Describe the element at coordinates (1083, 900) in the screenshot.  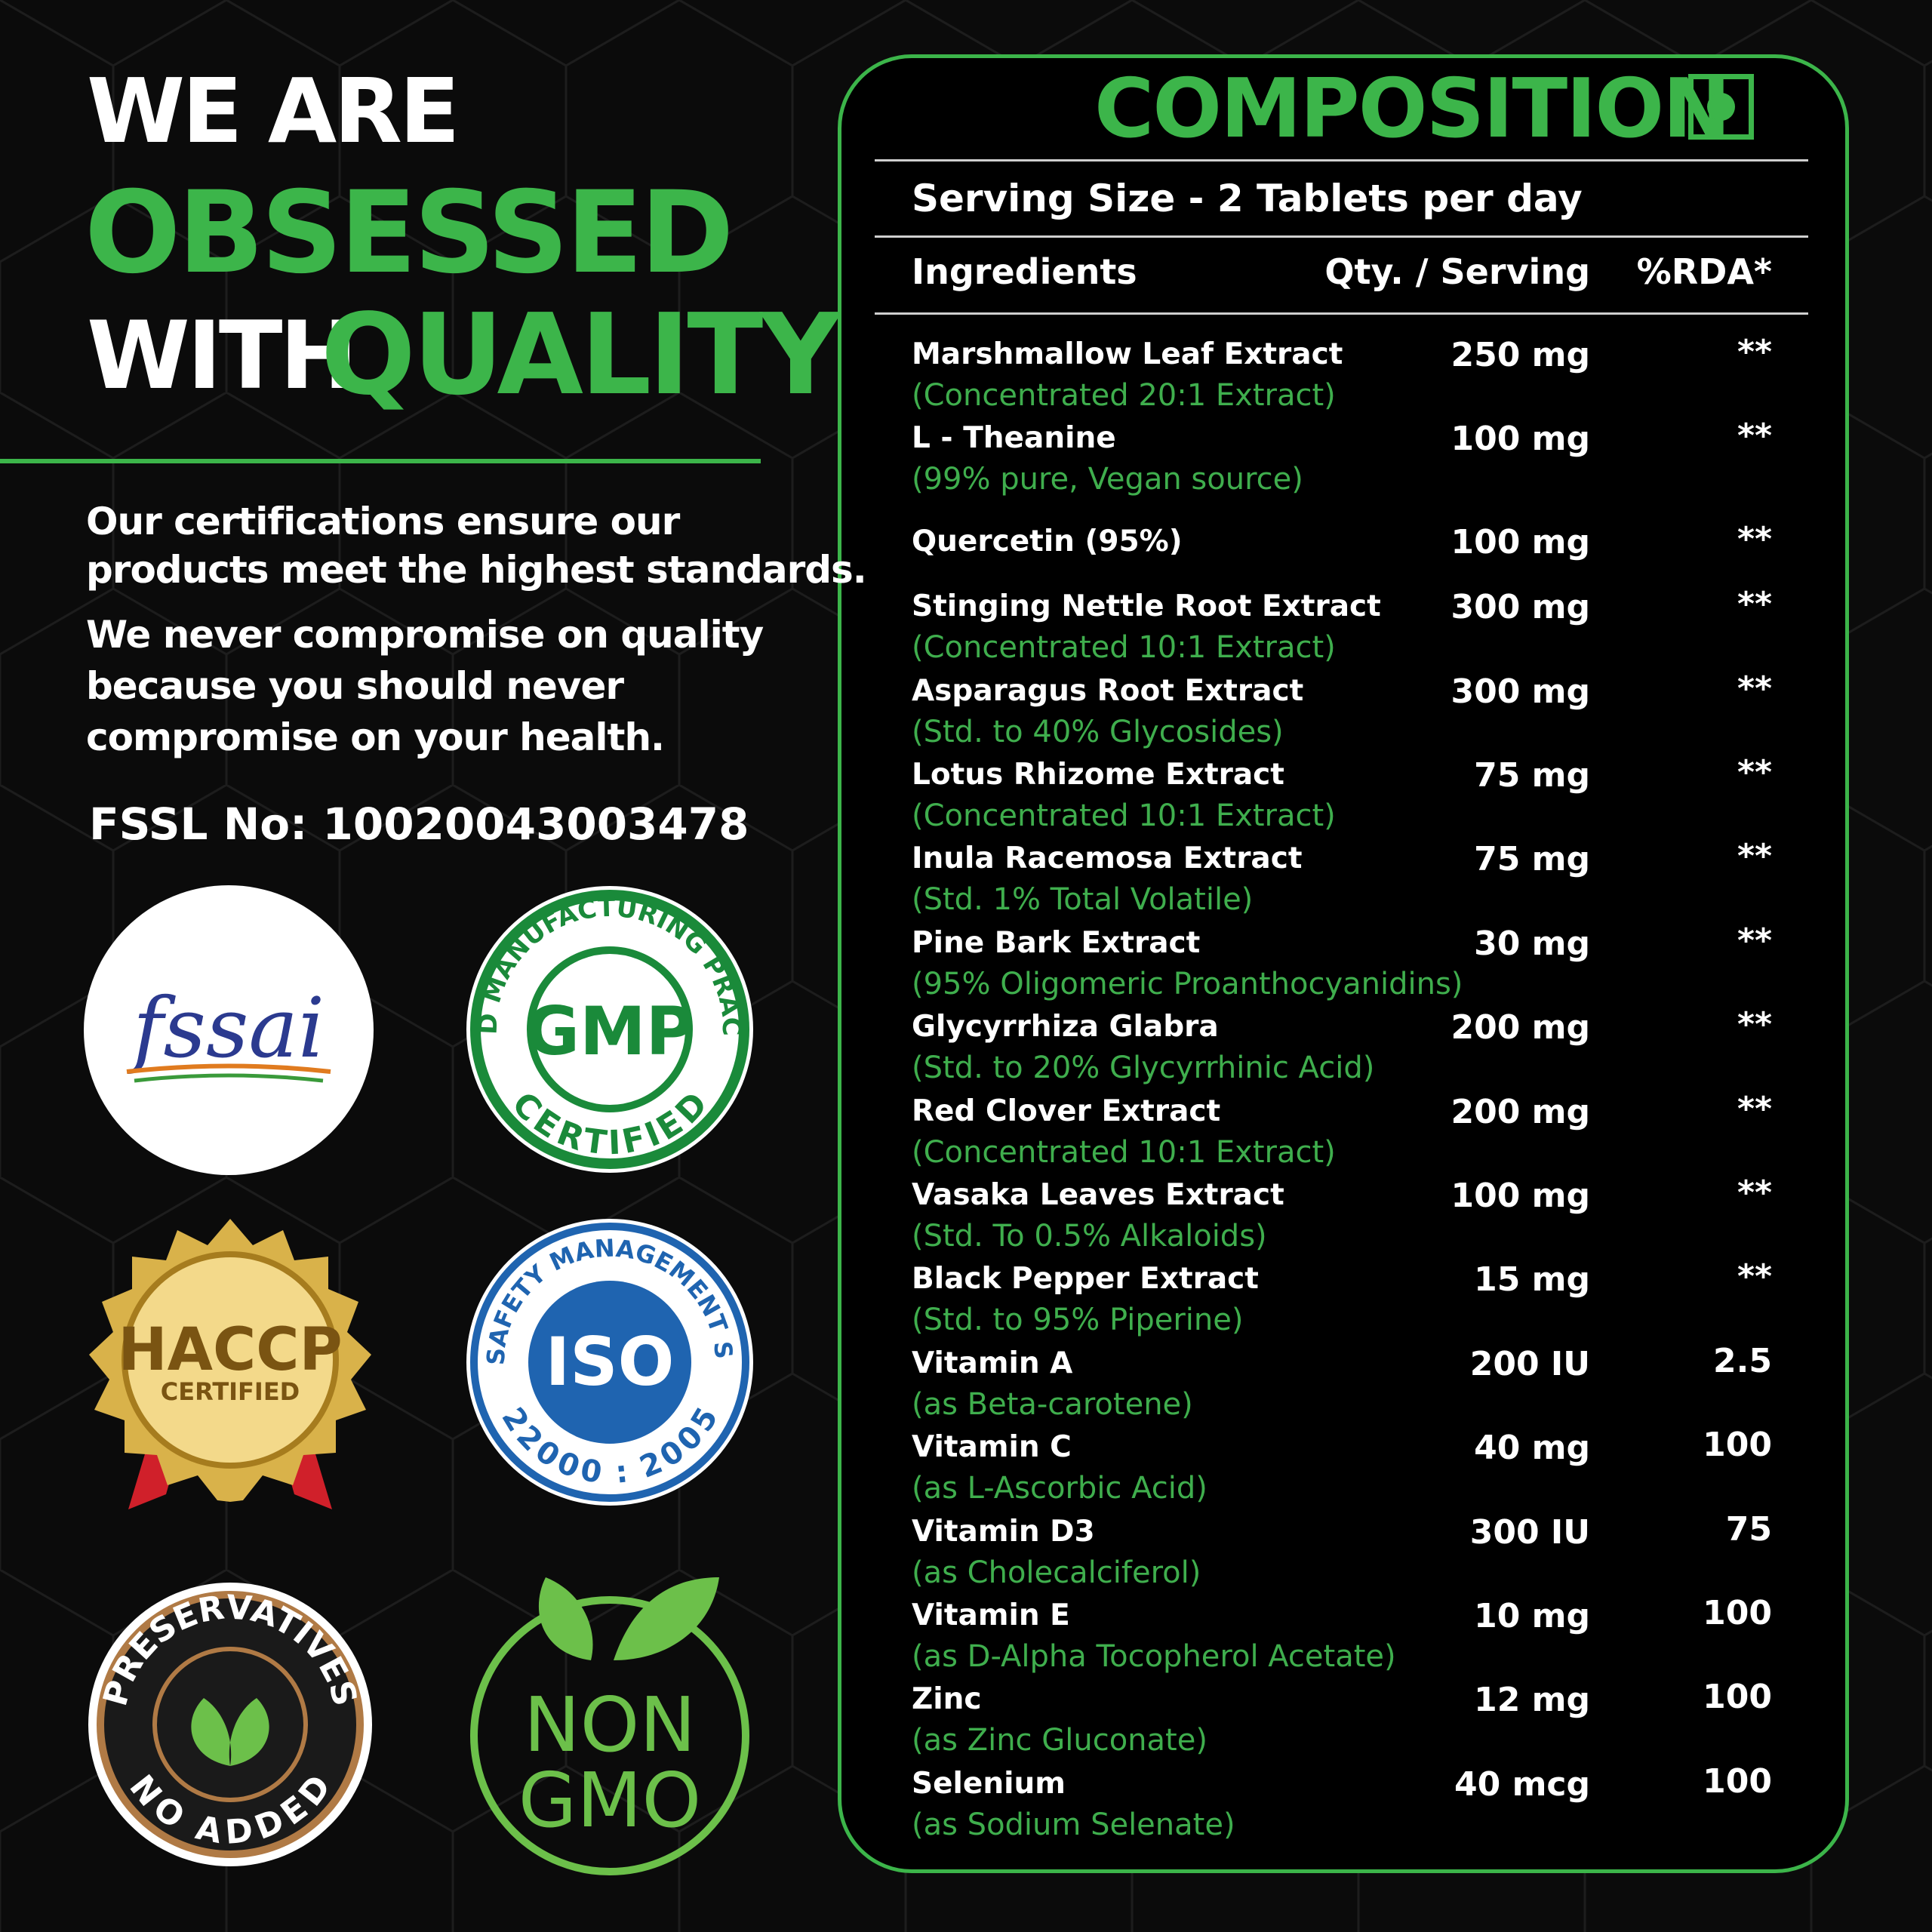
I see `ingredient-note: (Std. 1% Total Volatile)` at that location.